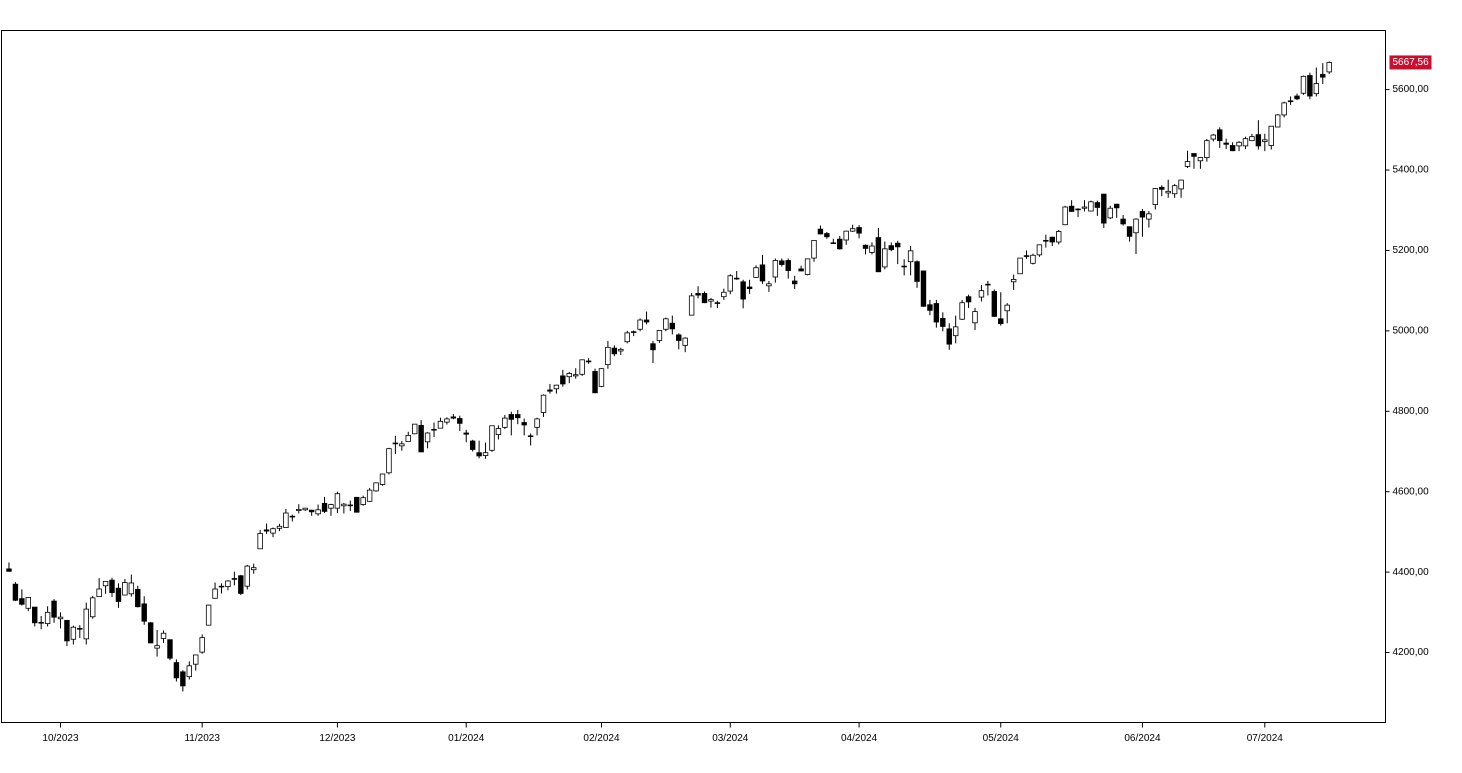 This screenshot has width=1462, height=773. Describe the element at coordinates (1411, 62) in the screenshot. I see `last-value-label: 5667,56` at that location.